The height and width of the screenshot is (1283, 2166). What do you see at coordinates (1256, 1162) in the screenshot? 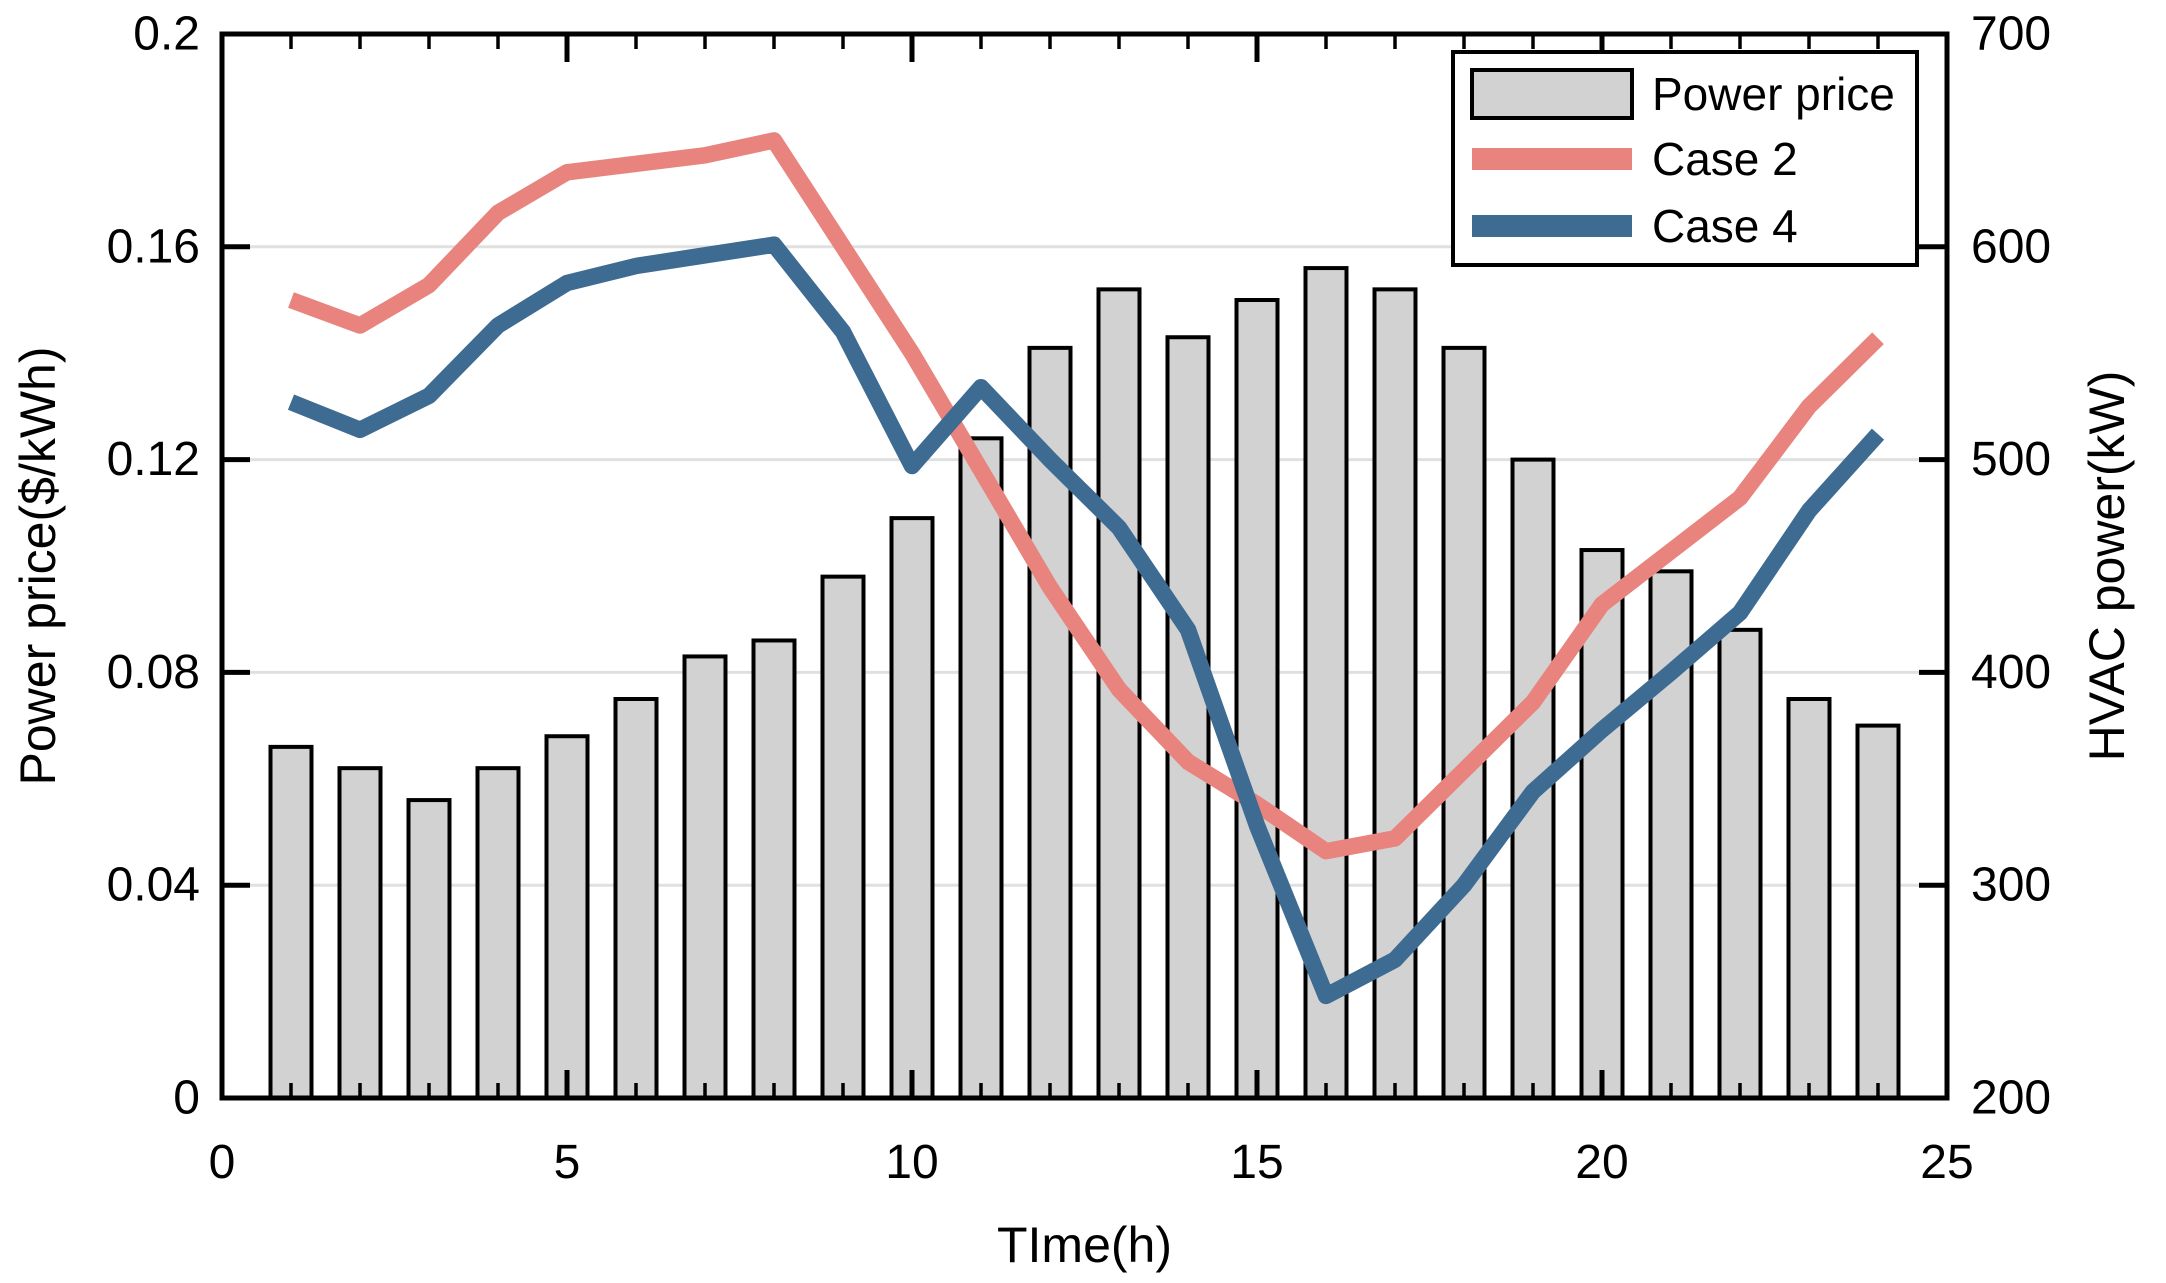
I see `x-tick-label: 15` at bounding box center [1256, 1162].